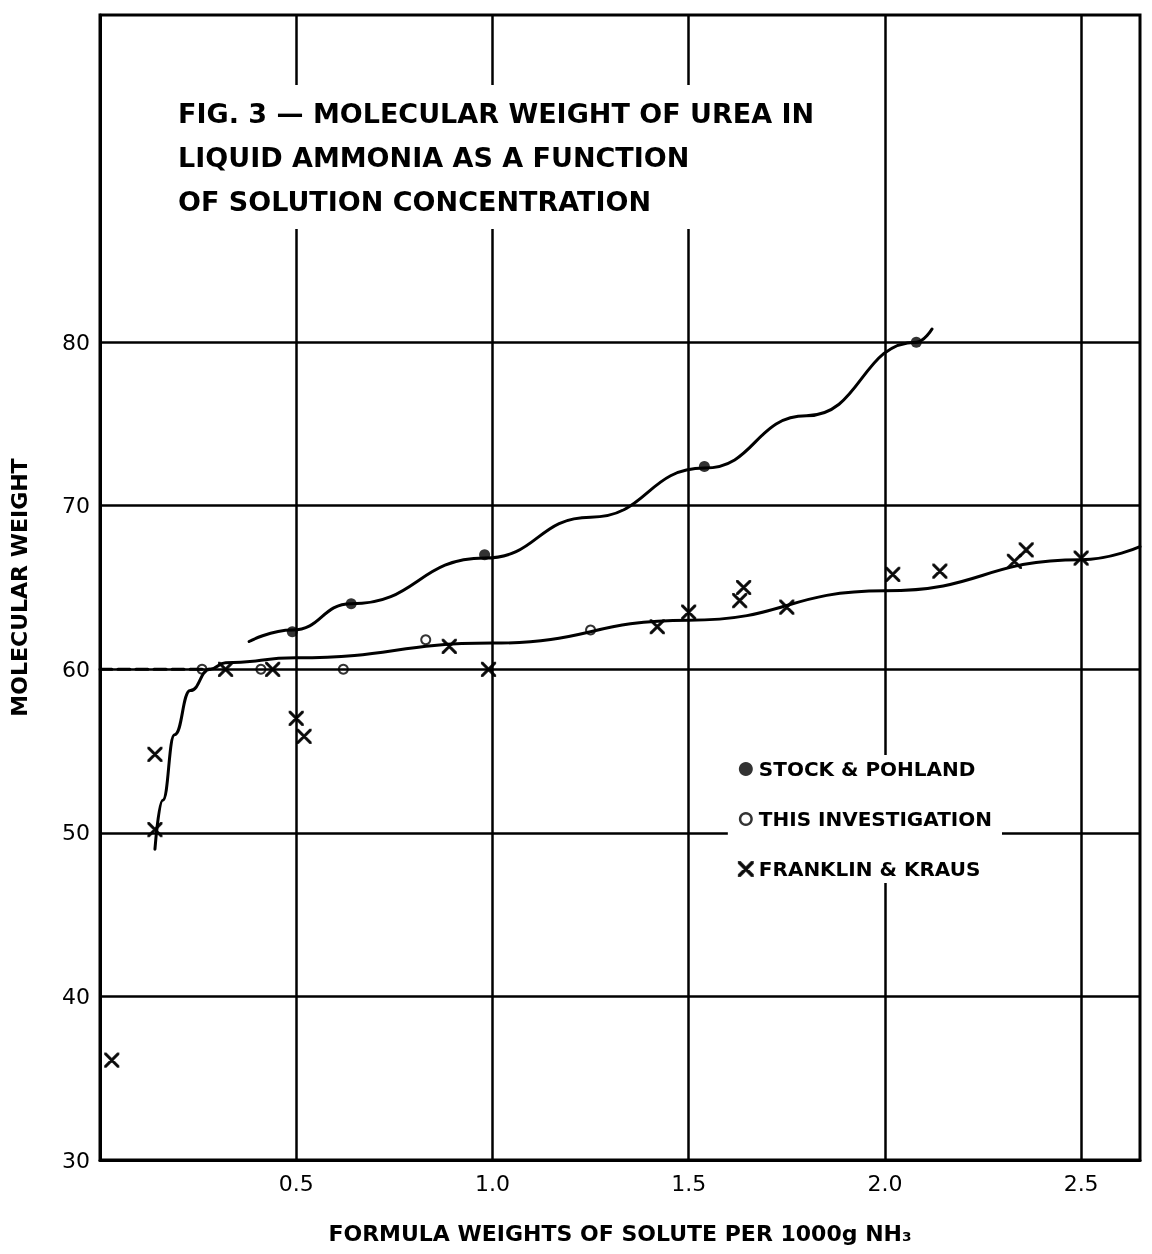  Describe the element at coordinates (76, 833) in the screenshot. I see `y-tick-label: 50` at that location.